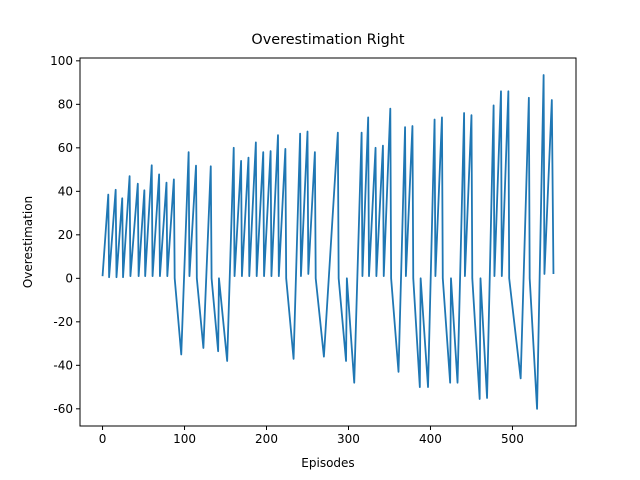 This screenshot has height=480, width=640. Describe the element at coordinates (28, 242) in the screenshot. I see `y-axis-label: Overestimation` at that location.